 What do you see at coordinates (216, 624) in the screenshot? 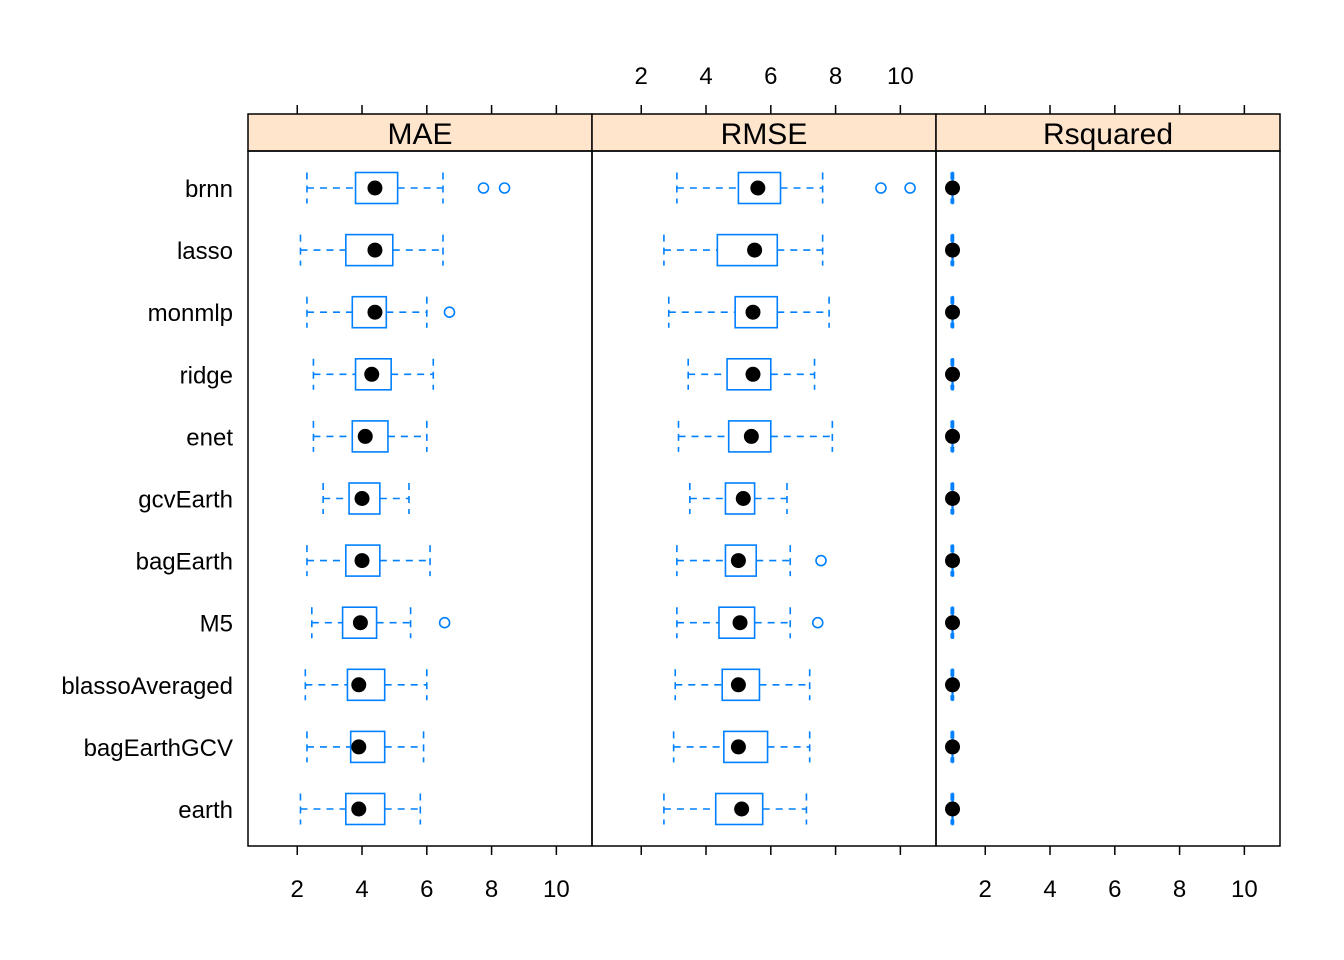
I see `category-label: M5` at bounding box center [216, 624].